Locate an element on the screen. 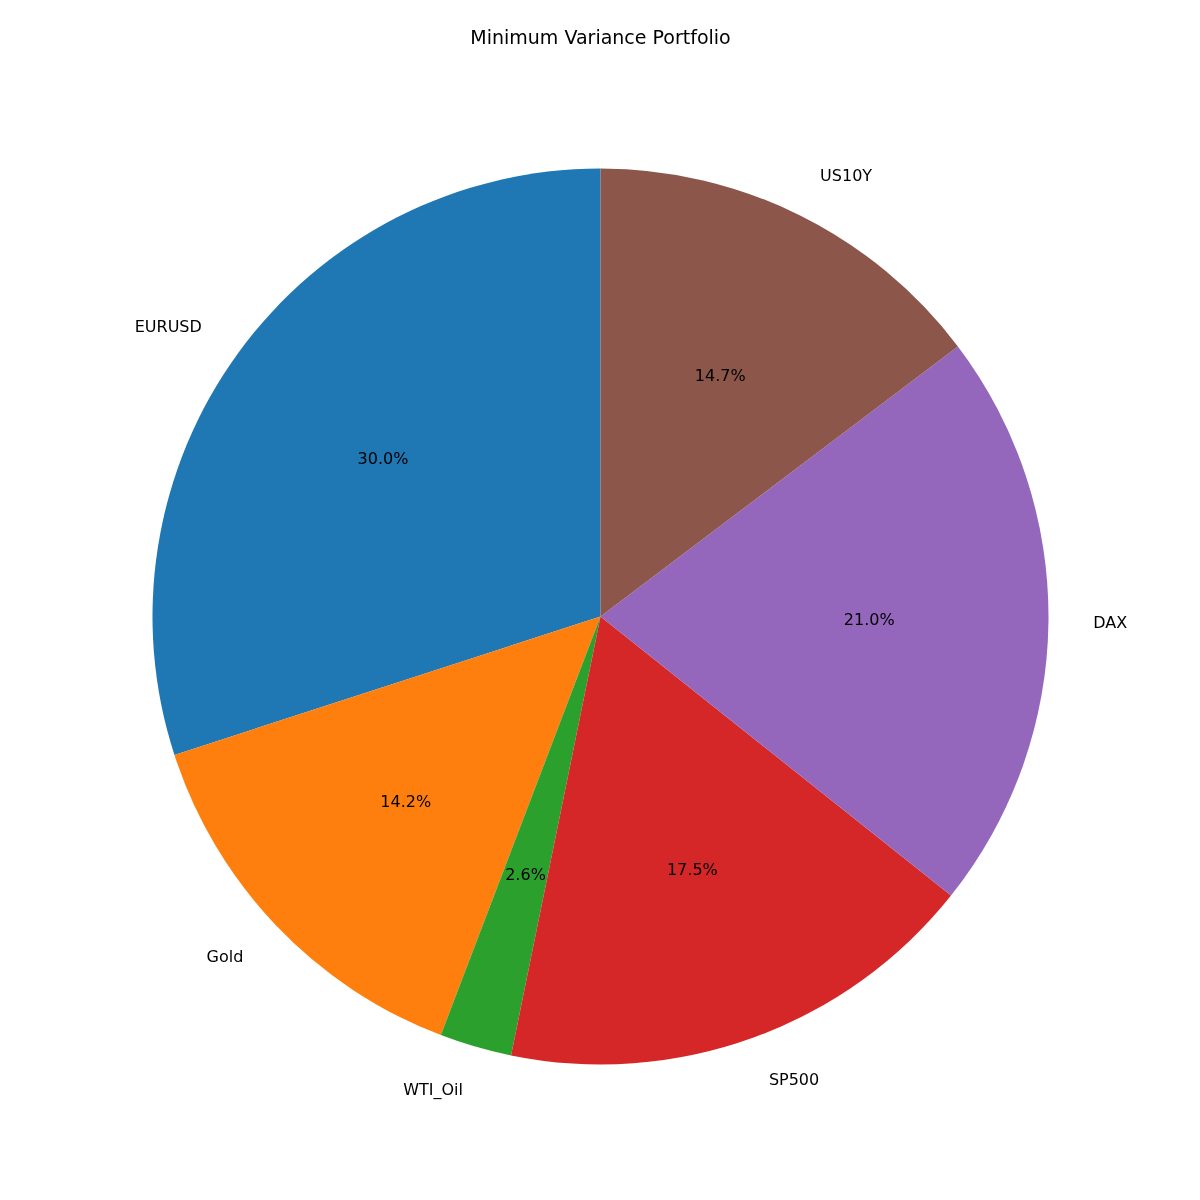 This screenshot has height=1200, width=1200. slice-label: EURUSD is located at coordinates (168, 327).